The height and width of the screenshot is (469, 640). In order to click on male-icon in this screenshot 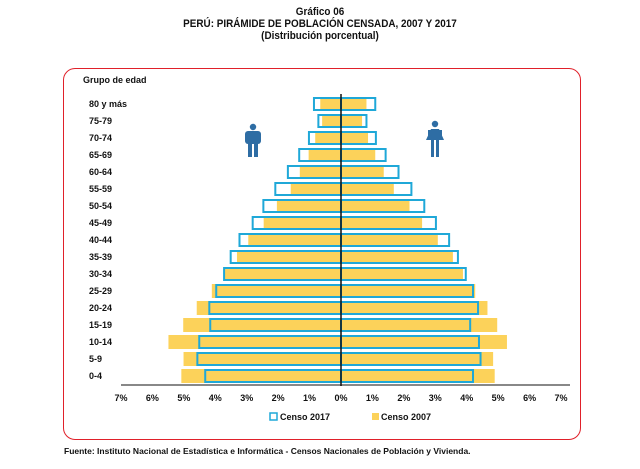, I will do `click(253, 140)`.